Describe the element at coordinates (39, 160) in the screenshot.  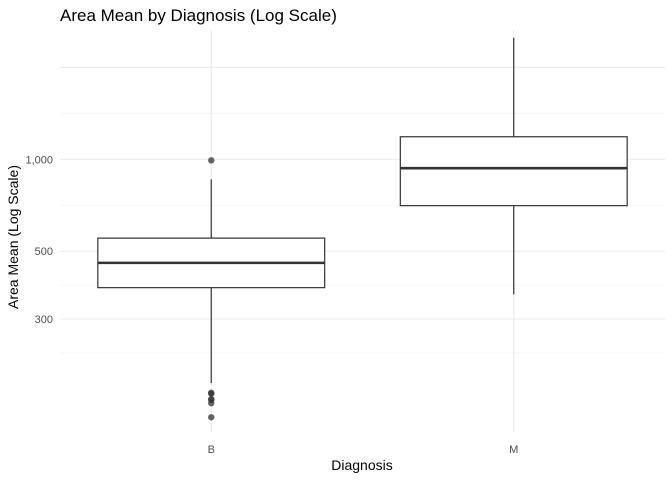
I see `y-tick-label: 1,000` at that location.